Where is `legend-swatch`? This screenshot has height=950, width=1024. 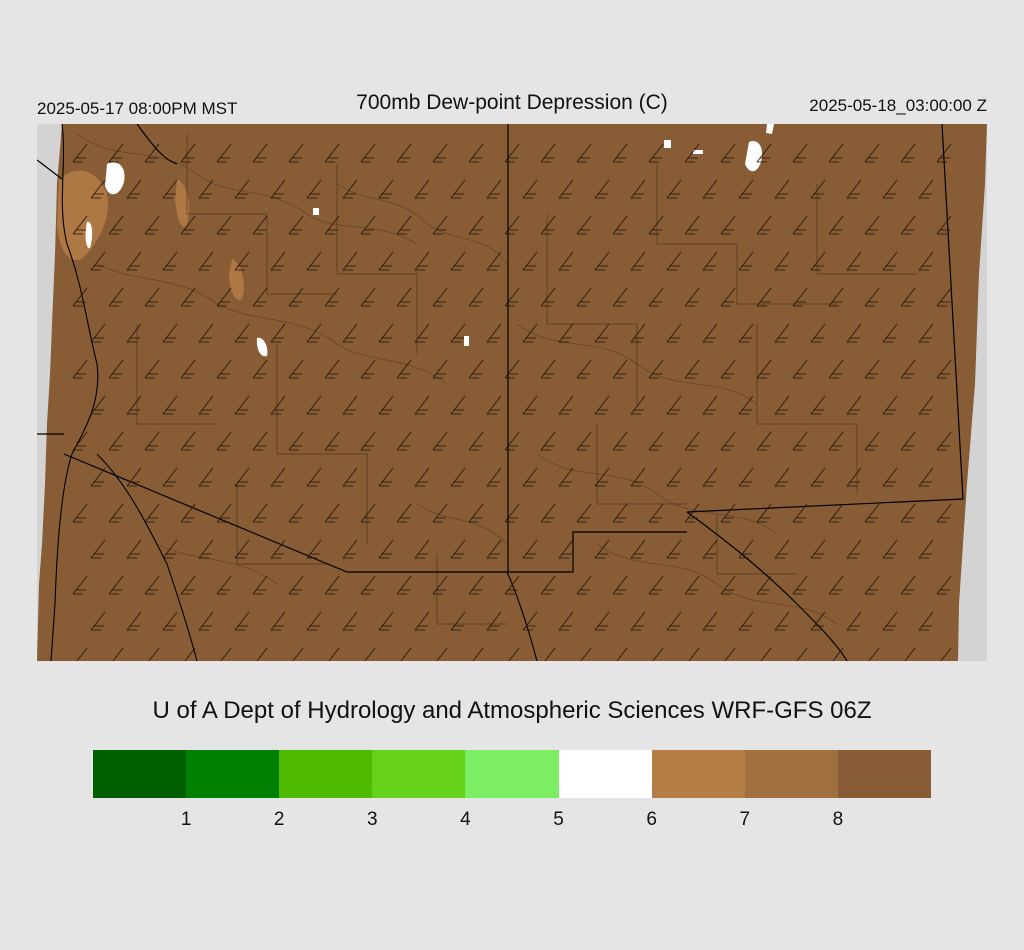
legend-swatch is located at coordinates (233, 774).